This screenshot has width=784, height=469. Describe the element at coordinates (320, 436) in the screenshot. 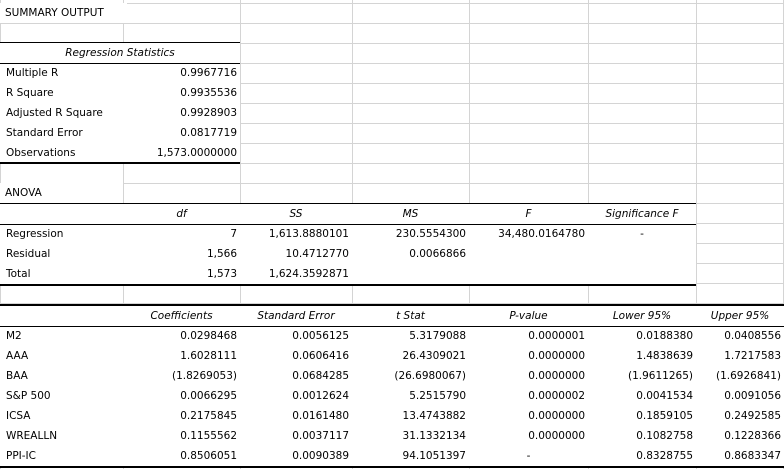

I see `table-cell: 0.0037117` at that location.